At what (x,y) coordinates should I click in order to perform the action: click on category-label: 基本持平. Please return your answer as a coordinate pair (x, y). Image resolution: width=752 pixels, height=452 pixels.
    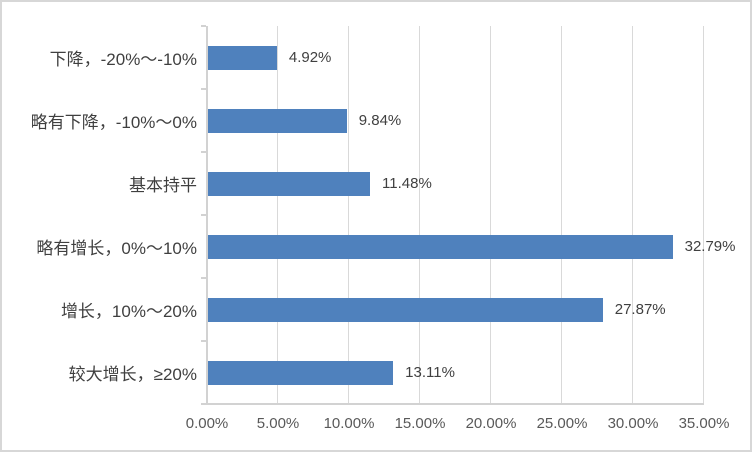
    Looking at the image, I should click on (163, 185).